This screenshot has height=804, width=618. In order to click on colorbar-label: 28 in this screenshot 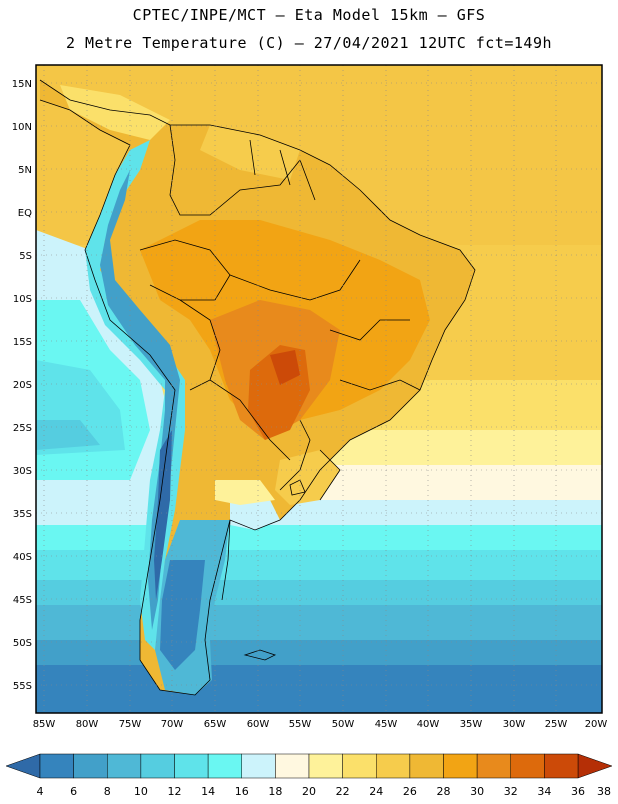, I will do `click(444, 791)`.